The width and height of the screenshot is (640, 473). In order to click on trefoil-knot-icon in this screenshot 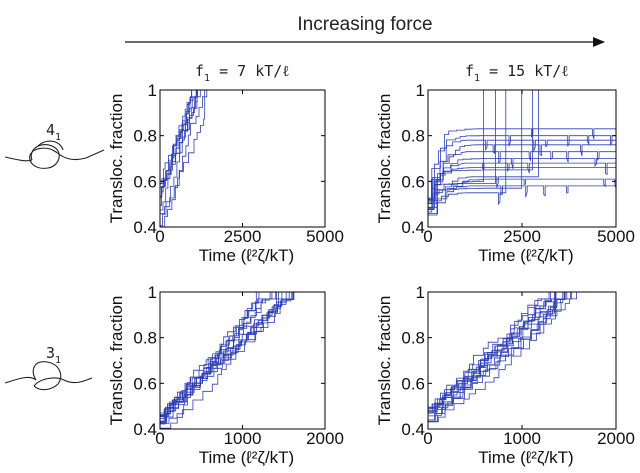, I will do `click(48, 376)`.